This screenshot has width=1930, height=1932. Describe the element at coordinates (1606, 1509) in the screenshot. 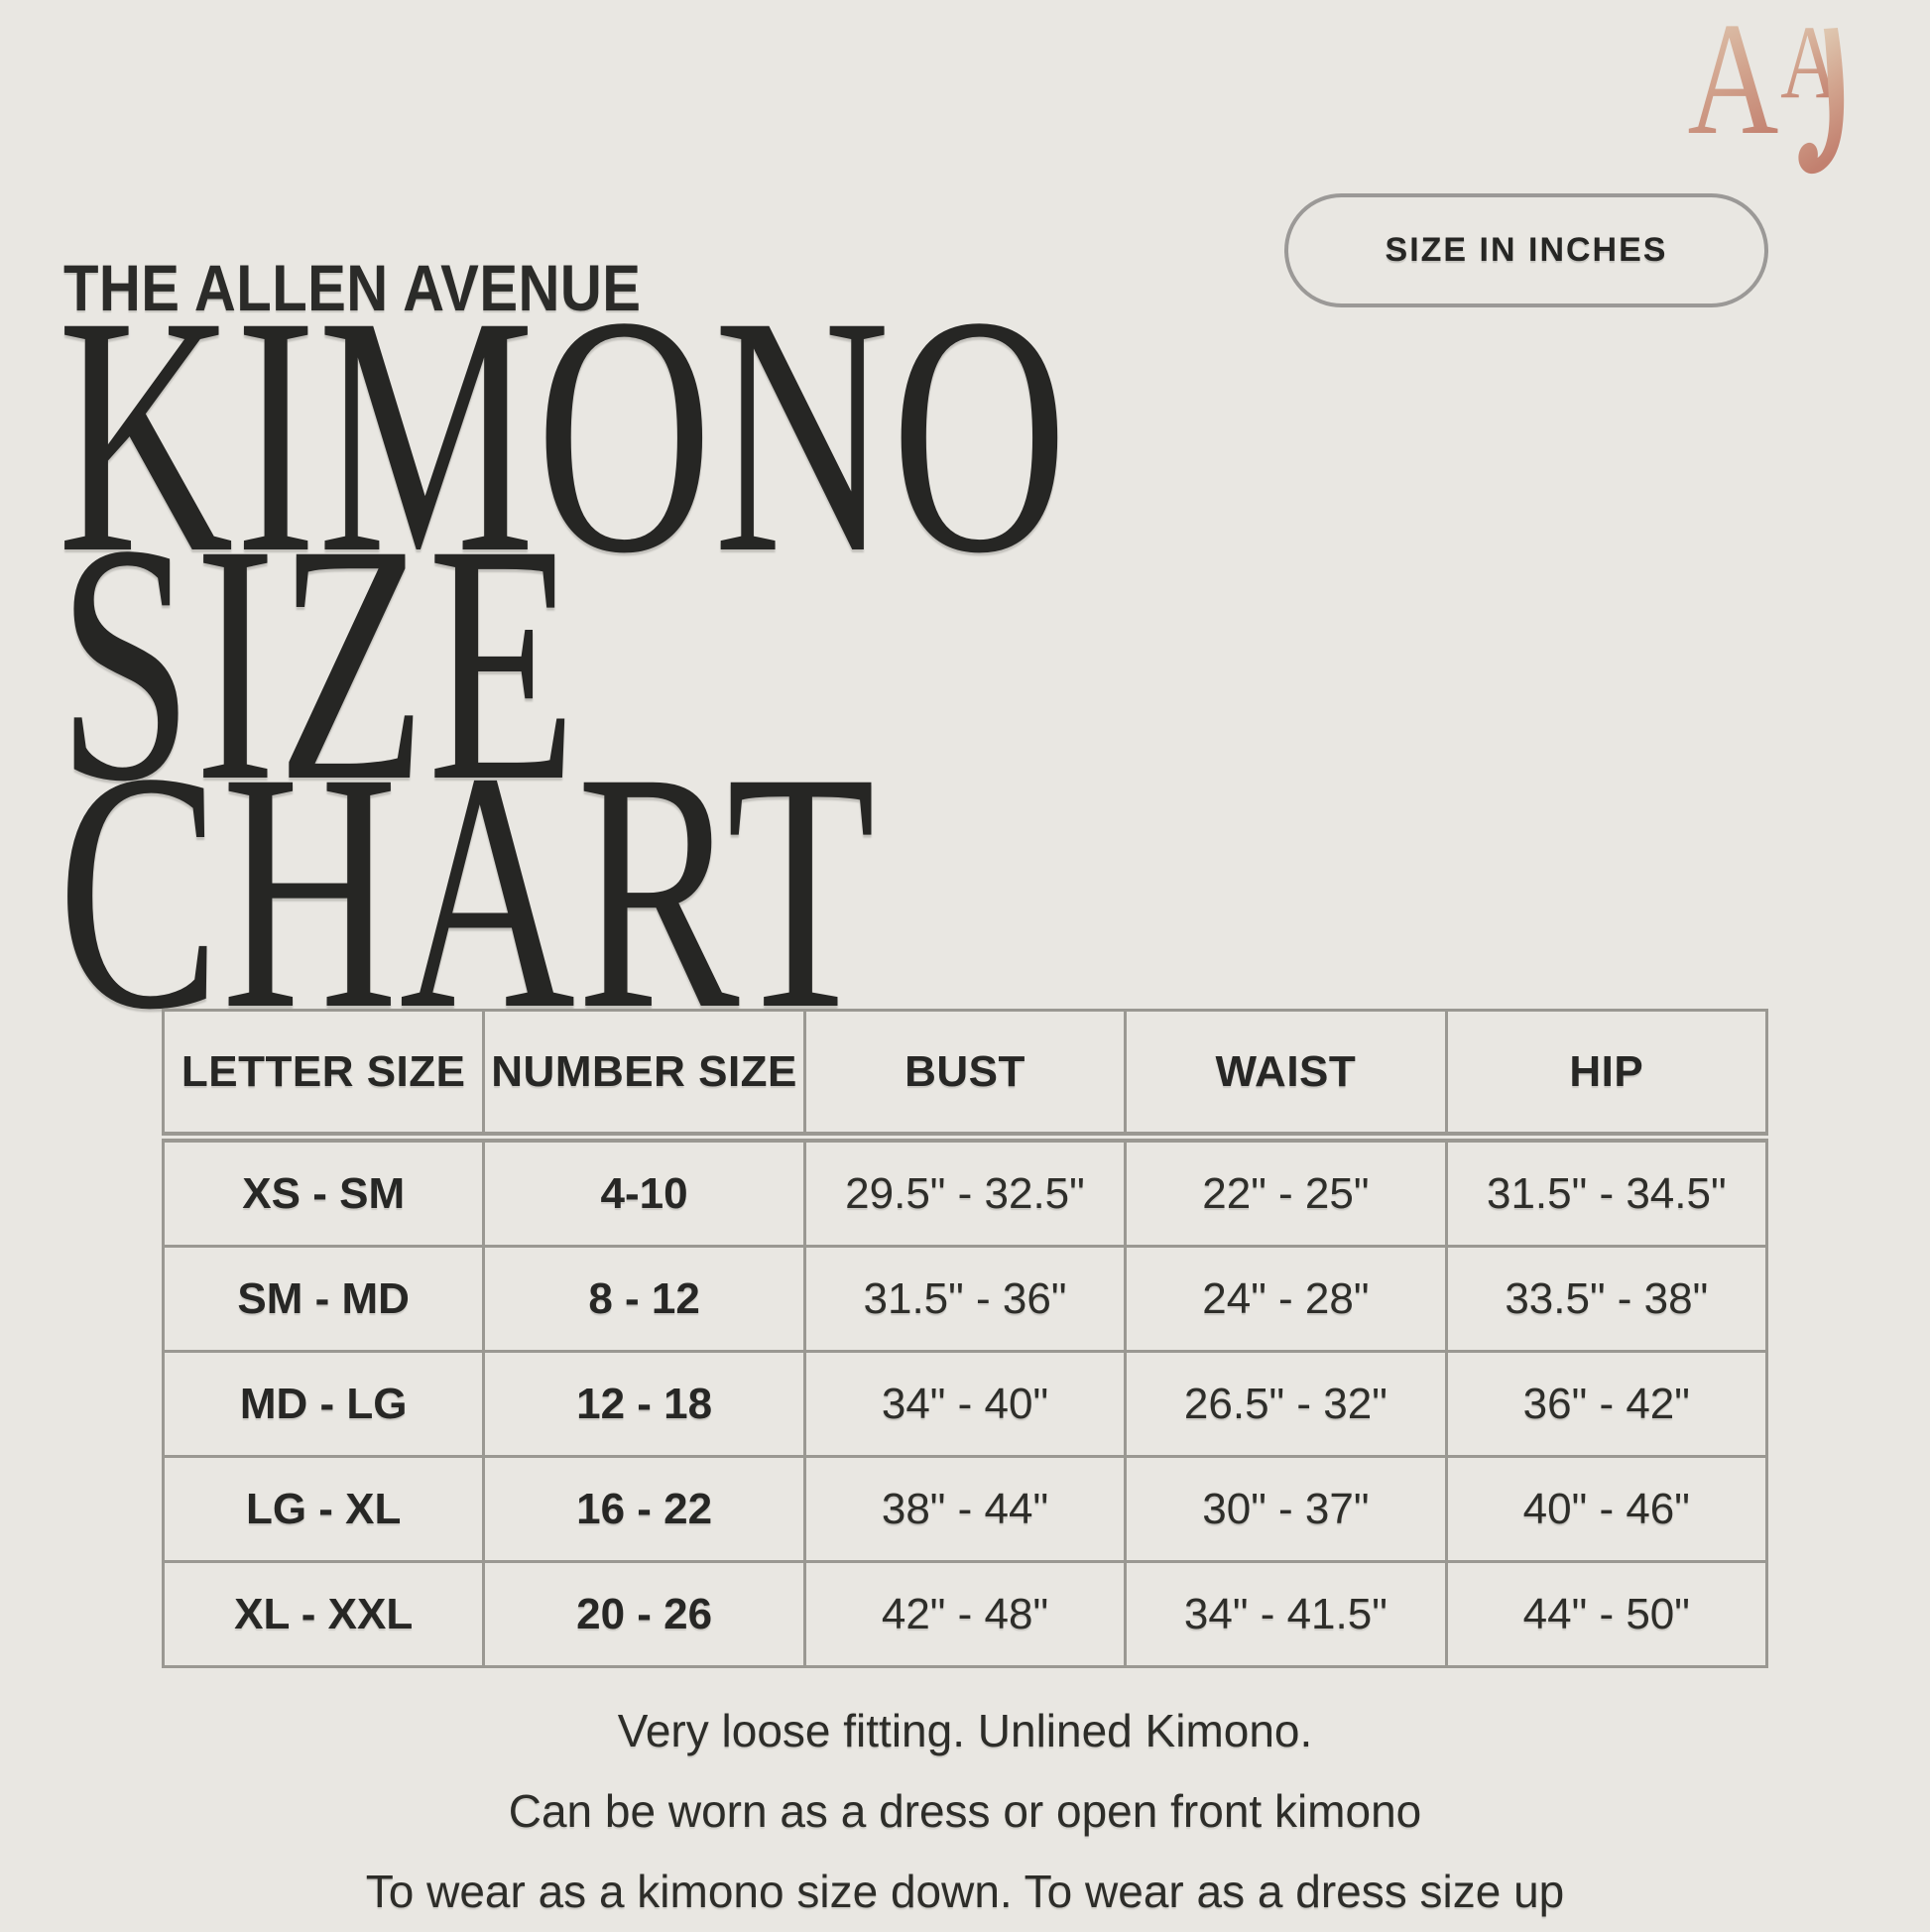

I see `cell-hip: 40" - 46"` at that location.